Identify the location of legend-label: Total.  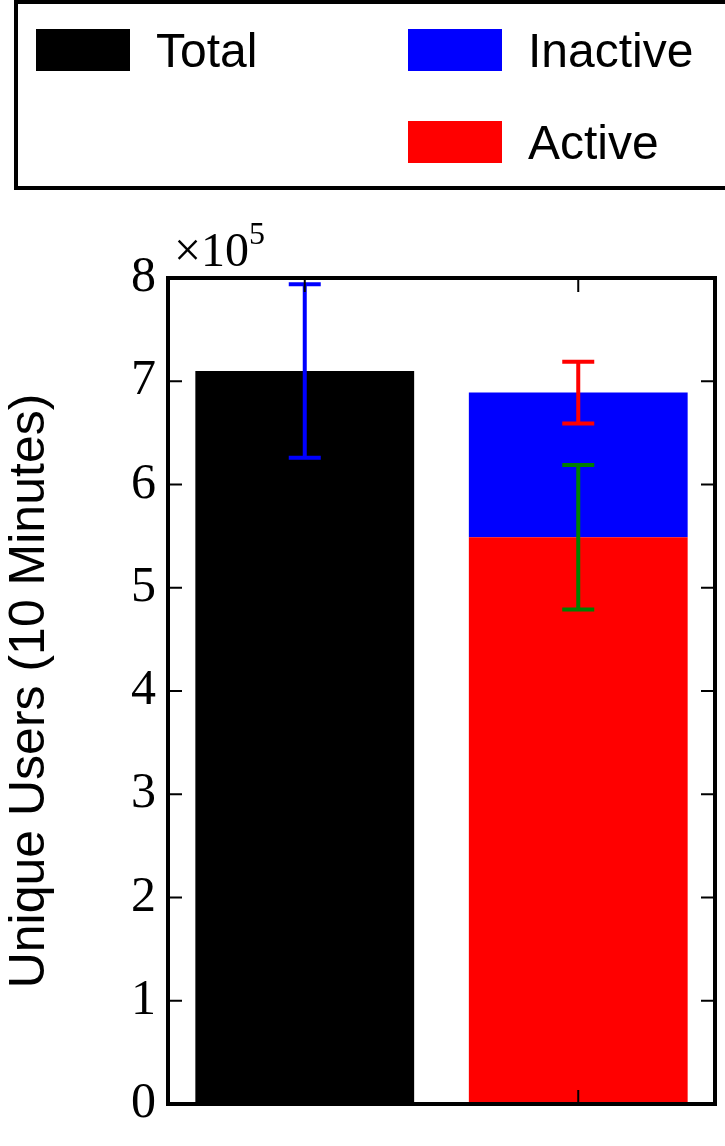
(207, 50).